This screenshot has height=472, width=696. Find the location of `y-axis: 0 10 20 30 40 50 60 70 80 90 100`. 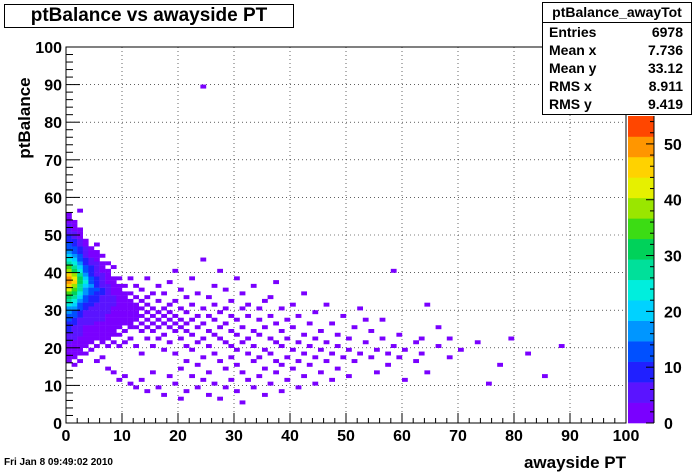

y-axis: 0 10 20 30 40 50 60 70 80 90 100 is located at coordinates (57, 236).